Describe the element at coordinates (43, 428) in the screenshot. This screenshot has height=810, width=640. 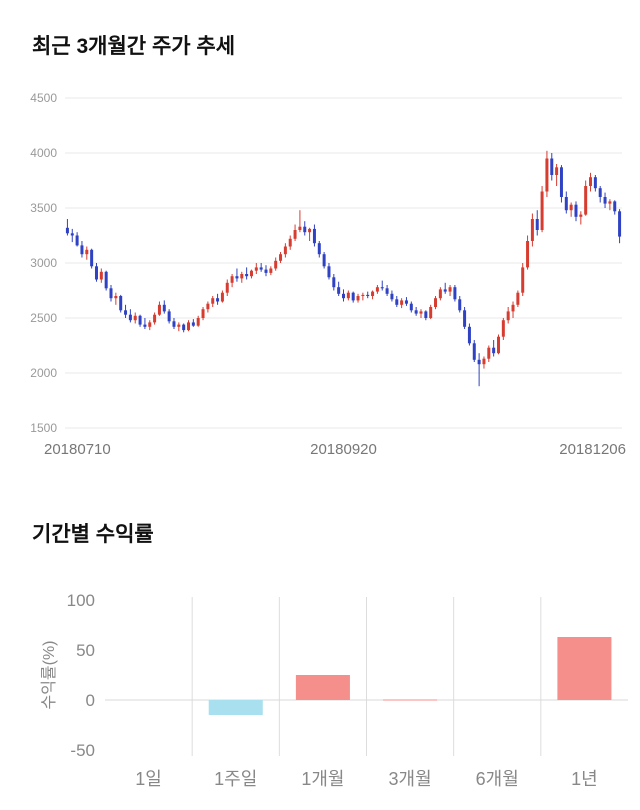
I see `y-tick-label: 1500` at that location.